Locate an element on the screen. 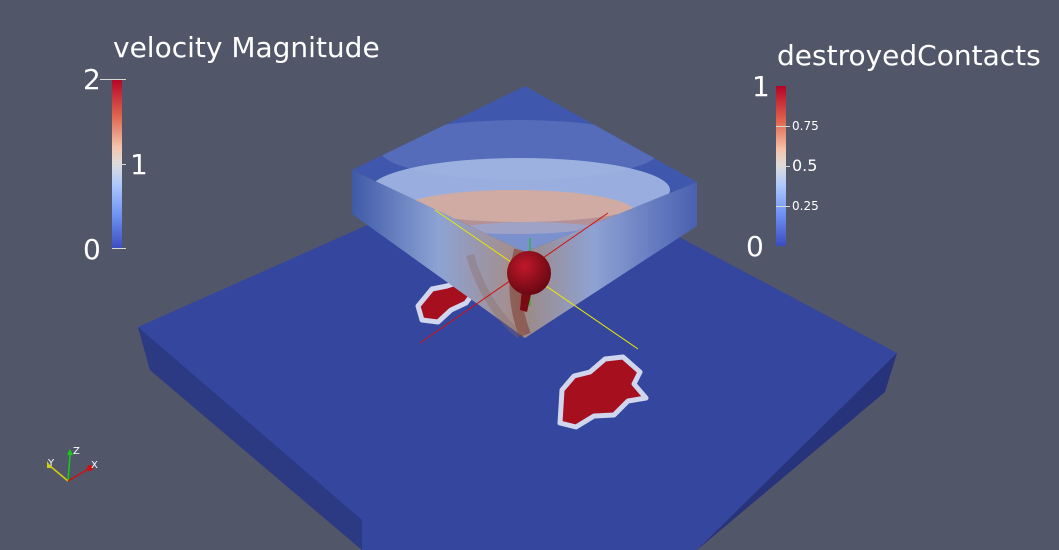  contact-patch-right is located at coordinates (603, 392).